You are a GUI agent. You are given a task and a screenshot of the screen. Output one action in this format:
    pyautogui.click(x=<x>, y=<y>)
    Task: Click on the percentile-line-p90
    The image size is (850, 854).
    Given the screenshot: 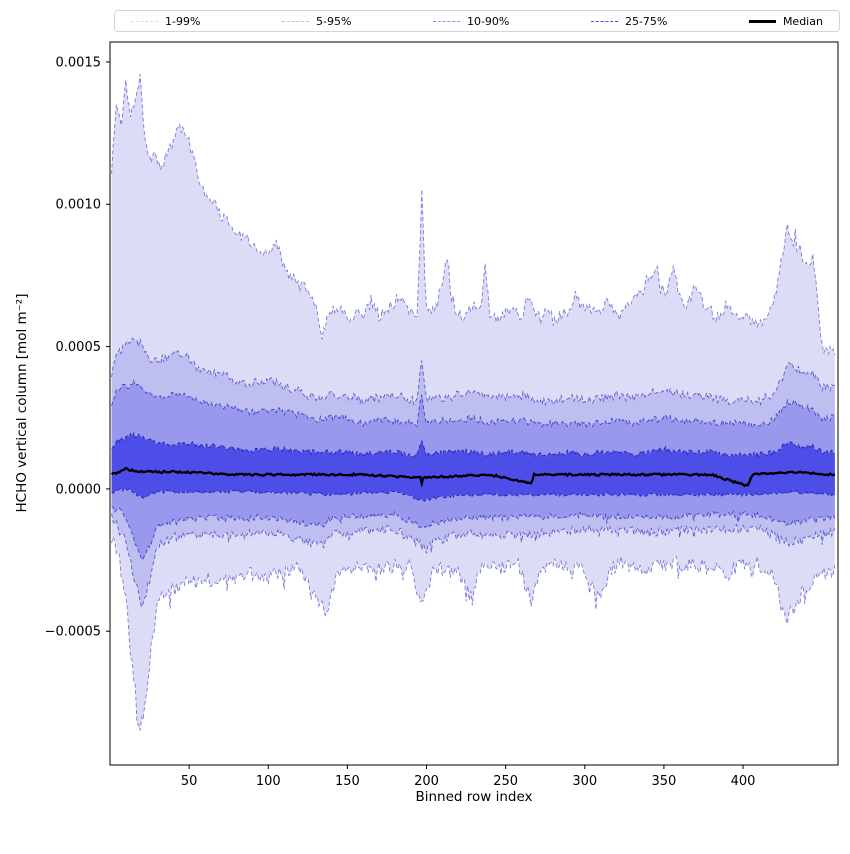 What is the action you would take?
    pyautogui.click(x=473, y=404)
    